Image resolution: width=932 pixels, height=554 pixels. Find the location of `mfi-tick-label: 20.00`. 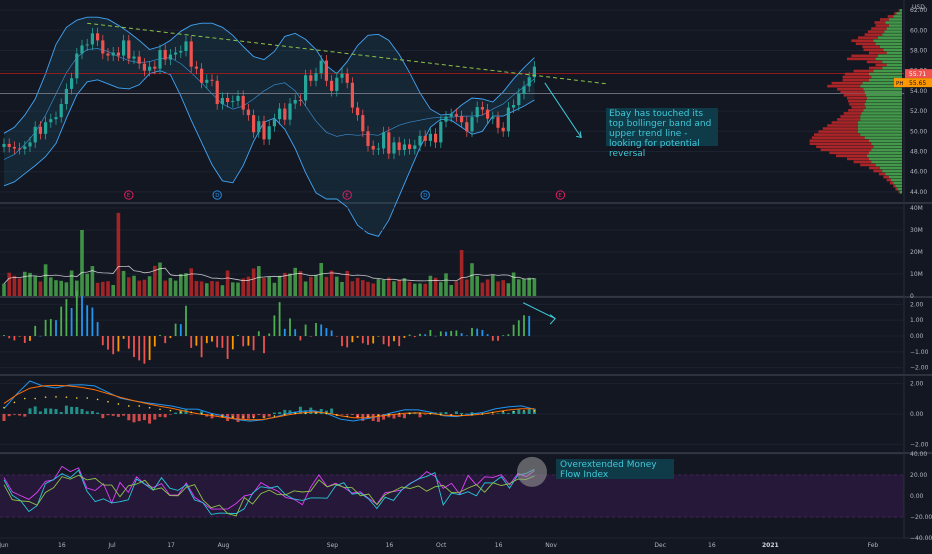

mfi-tick-label: 20.00 is located at coordinates (918, 475).